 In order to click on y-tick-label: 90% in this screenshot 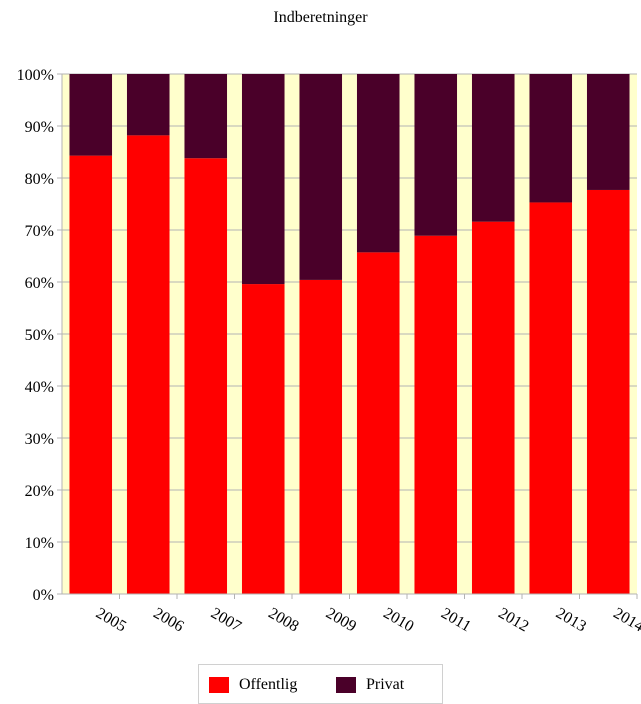, I will do `click(39, 127)`.